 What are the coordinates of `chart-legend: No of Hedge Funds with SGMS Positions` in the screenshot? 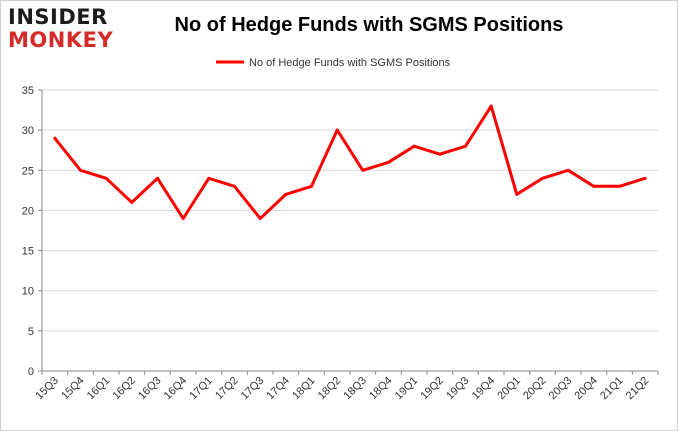 It's located at (333, 63).